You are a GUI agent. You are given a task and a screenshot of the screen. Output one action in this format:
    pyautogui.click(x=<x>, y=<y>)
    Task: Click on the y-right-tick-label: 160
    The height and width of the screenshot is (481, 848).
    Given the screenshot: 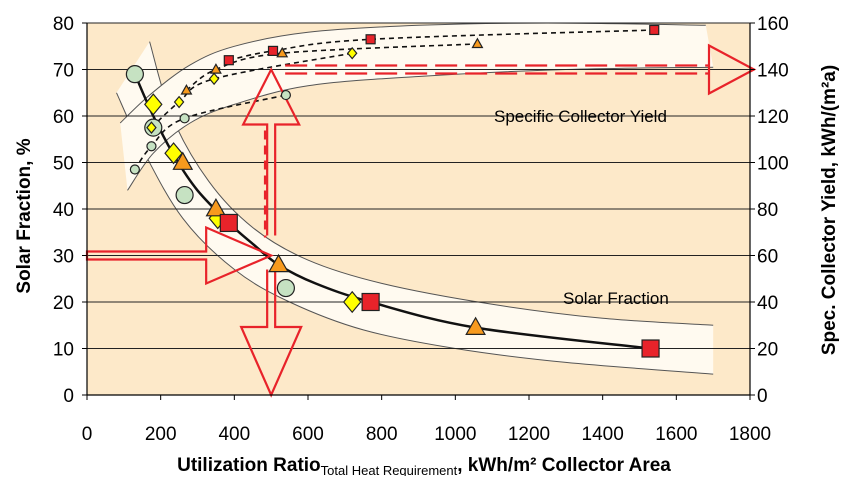 What is the action you would take?
    pyautogui.click(x=773, y=24)
    